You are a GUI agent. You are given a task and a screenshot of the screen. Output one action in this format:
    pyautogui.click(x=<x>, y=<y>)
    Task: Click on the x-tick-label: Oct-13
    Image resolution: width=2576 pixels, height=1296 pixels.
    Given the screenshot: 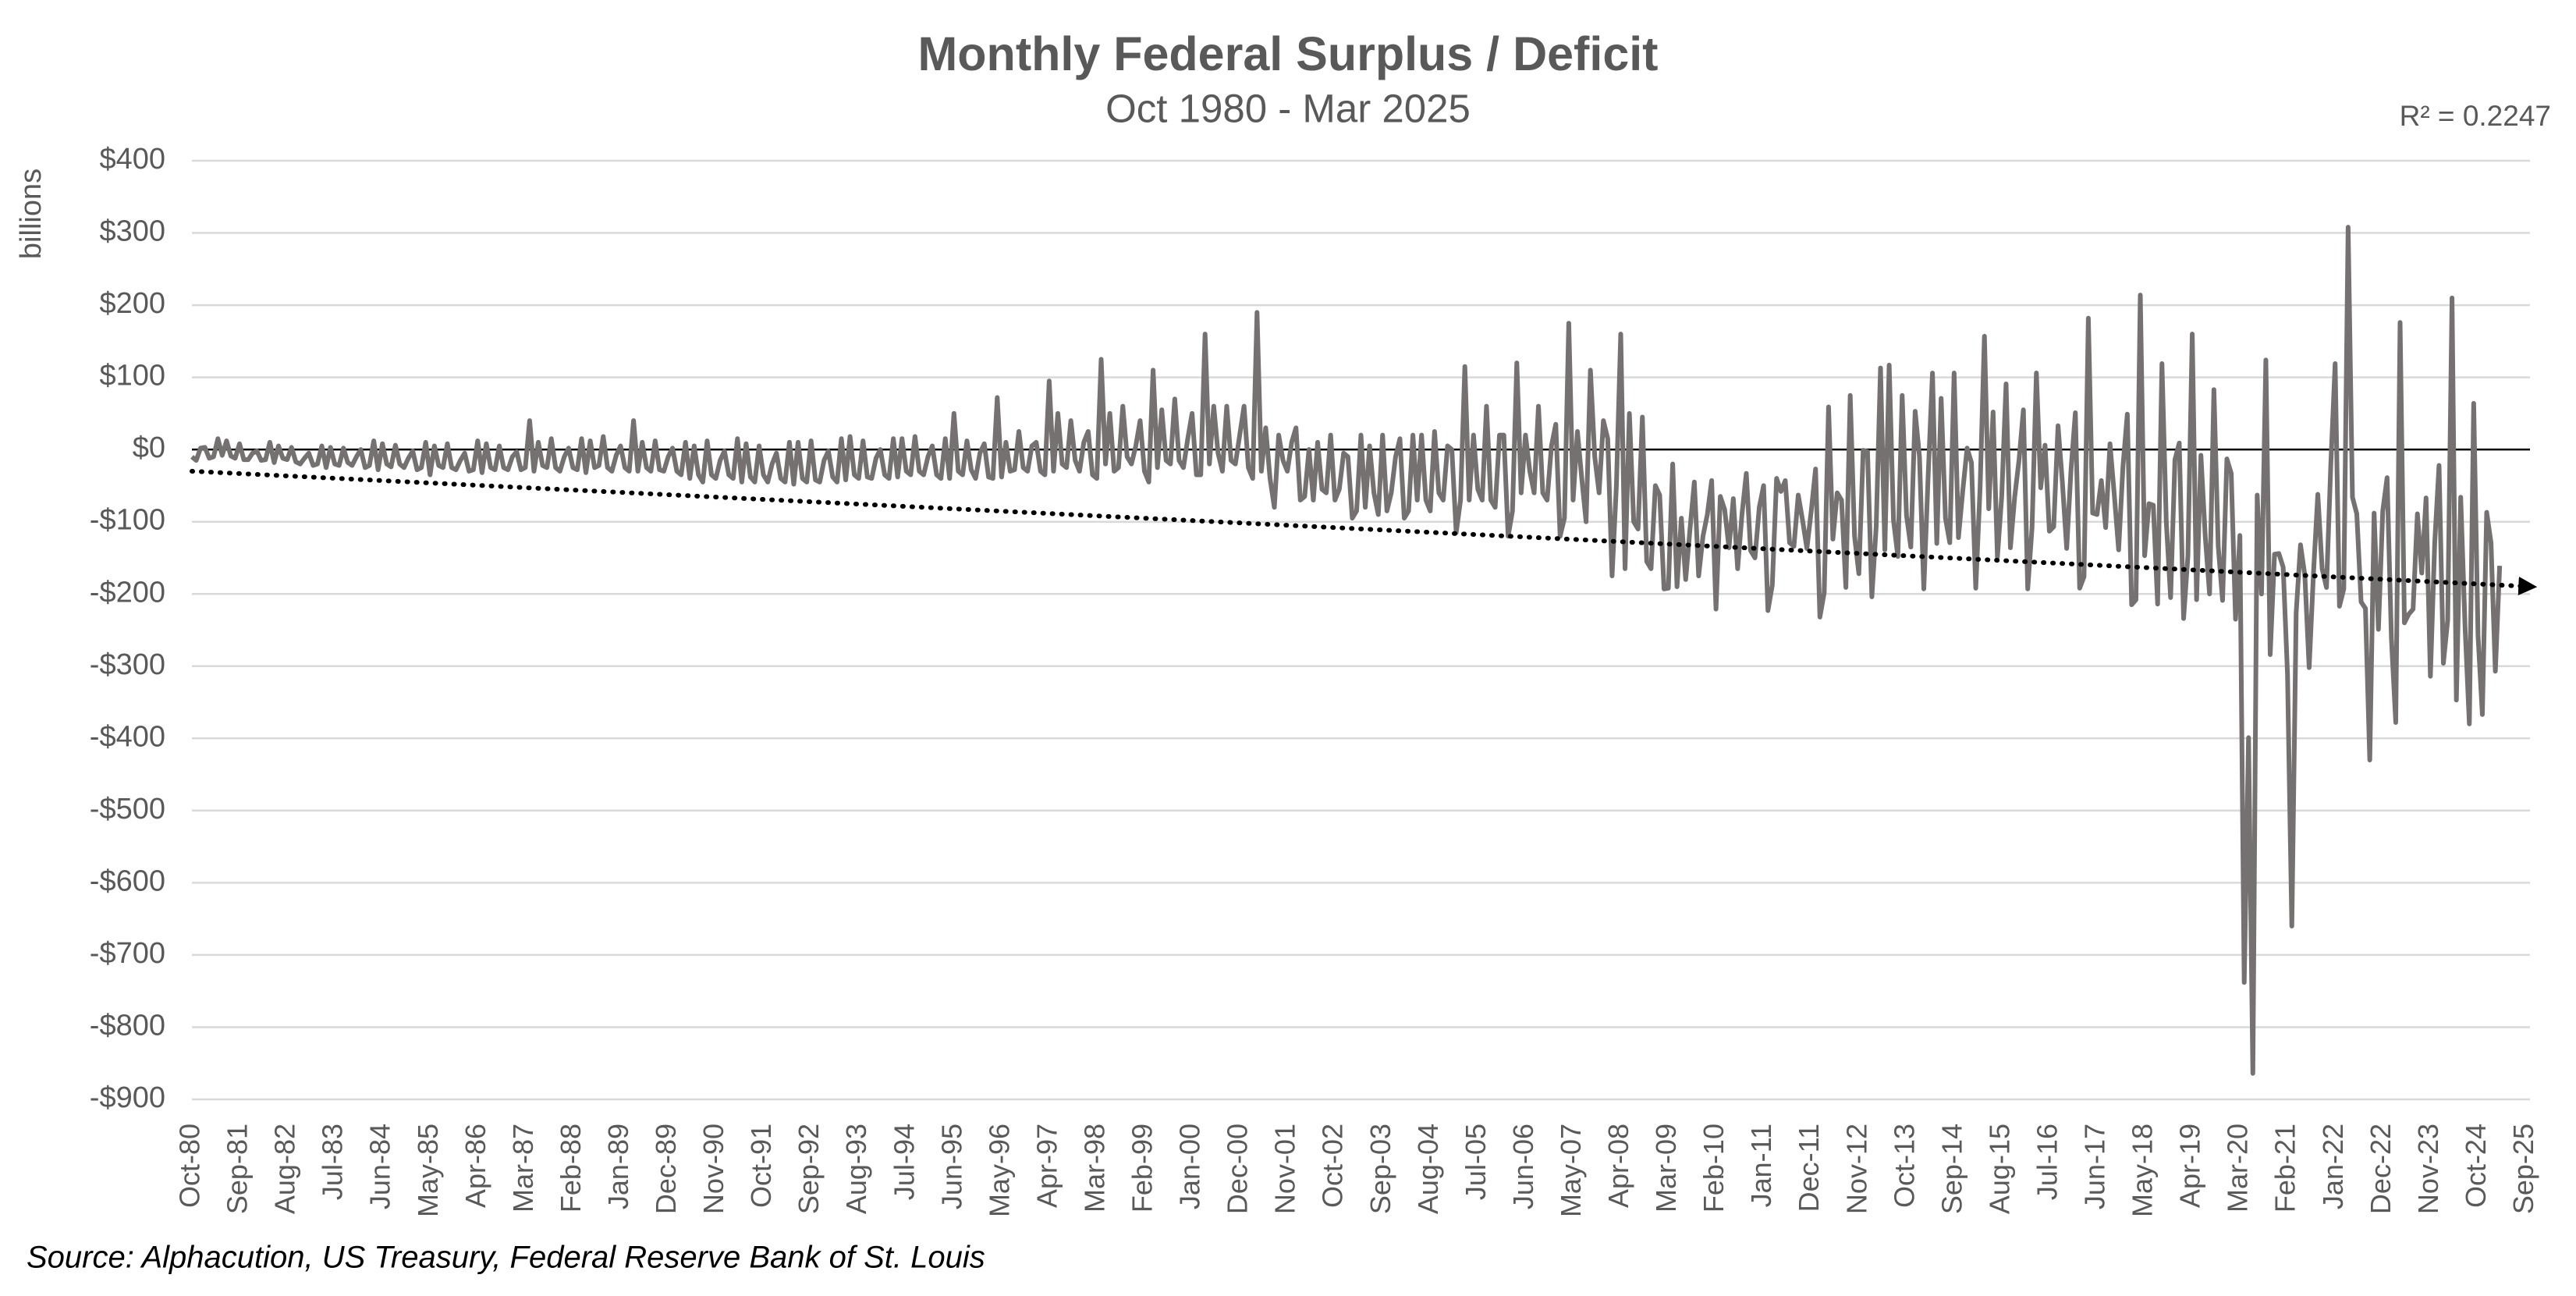 What is the action you would take?
    pyautogui.click(x=1904, y=1166)
    